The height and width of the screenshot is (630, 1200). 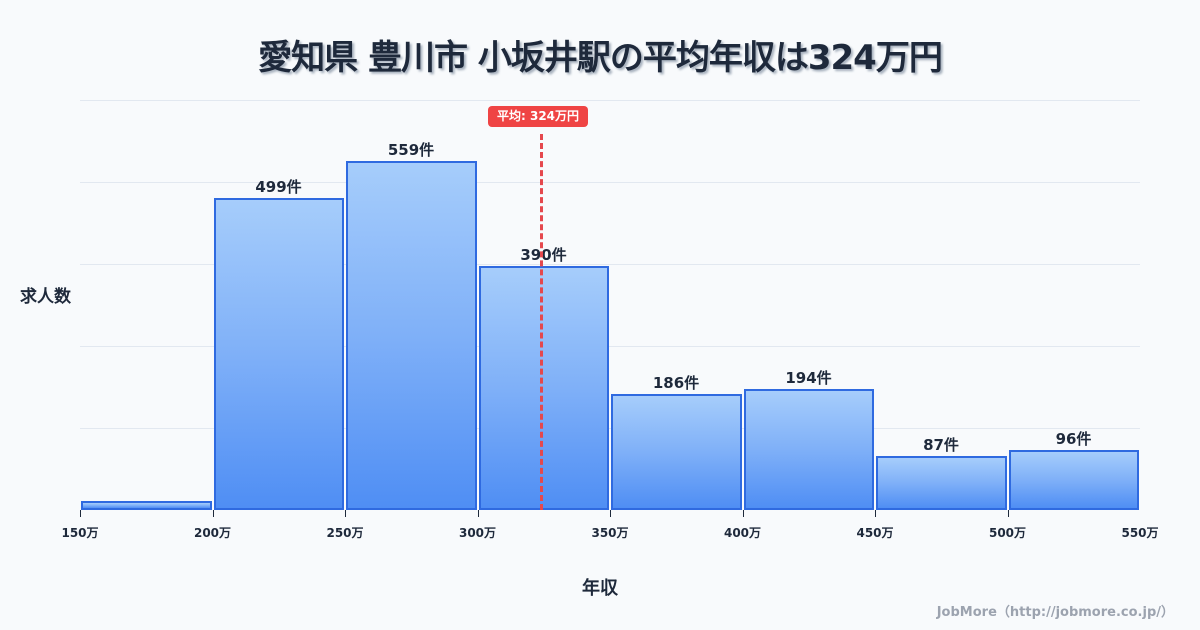 I want to click on x-tick-label: 550万, so click(x=1140, y=533).